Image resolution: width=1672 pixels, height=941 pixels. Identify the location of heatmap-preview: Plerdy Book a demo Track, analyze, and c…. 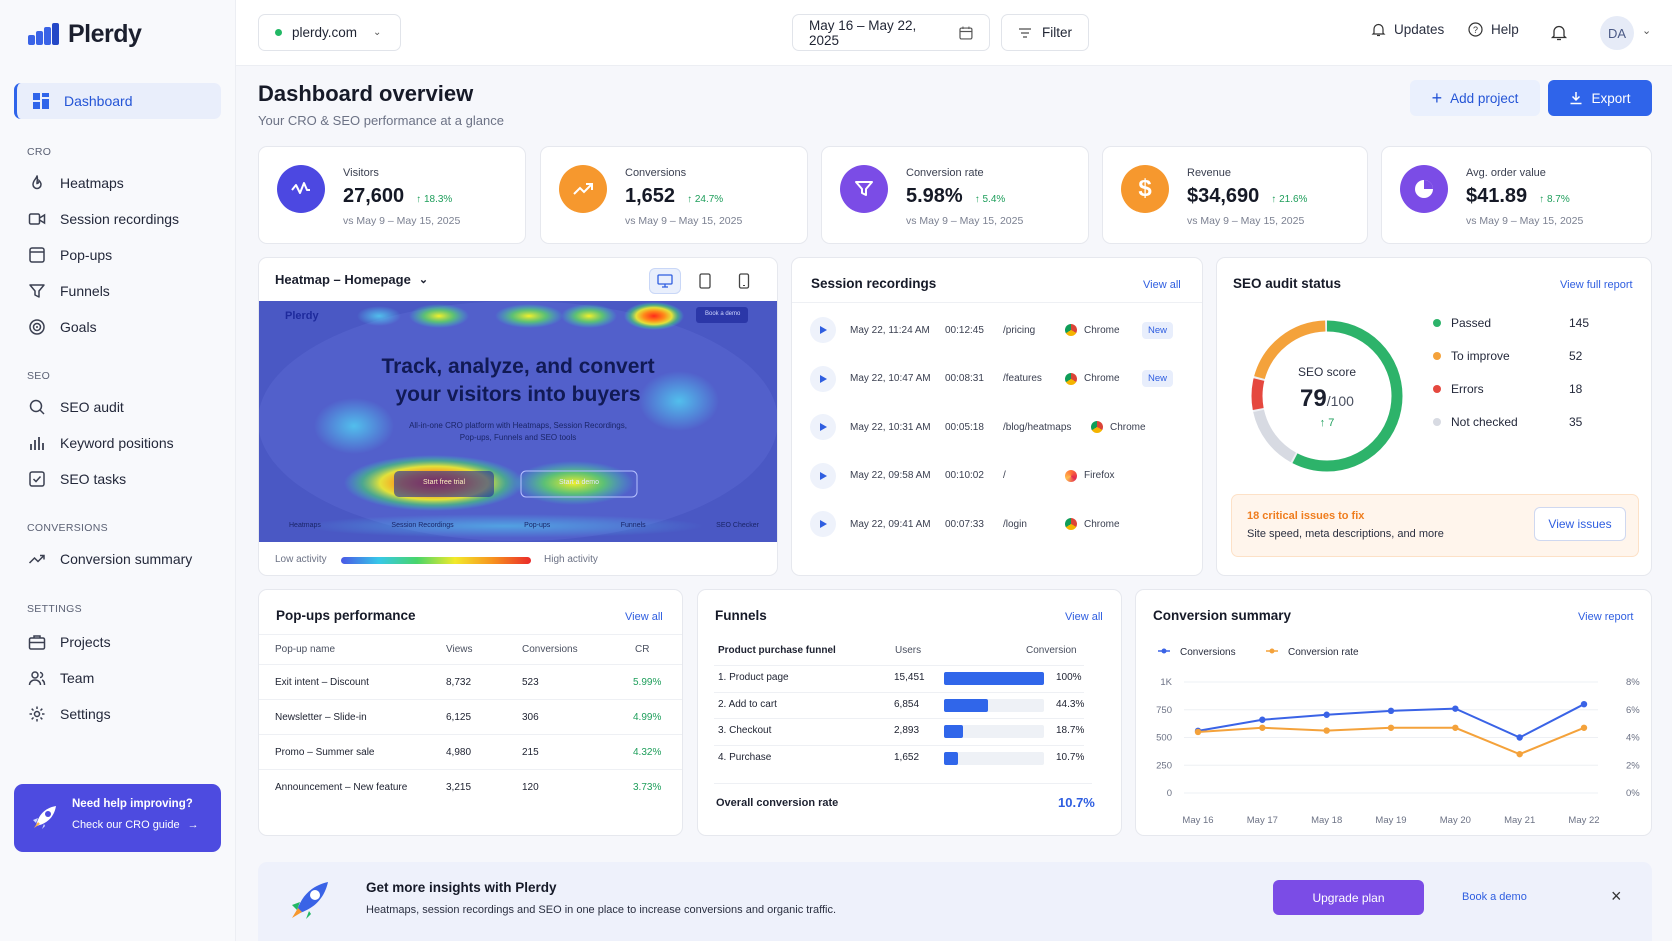
(518, 421).